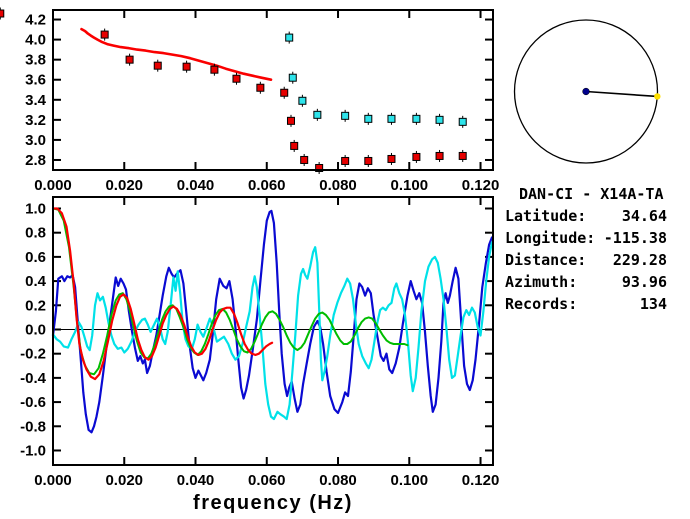  What do you see at coordinates (653, 304) in the screenshot?
I see `field-value: 134` at bounding box center [653, 304].